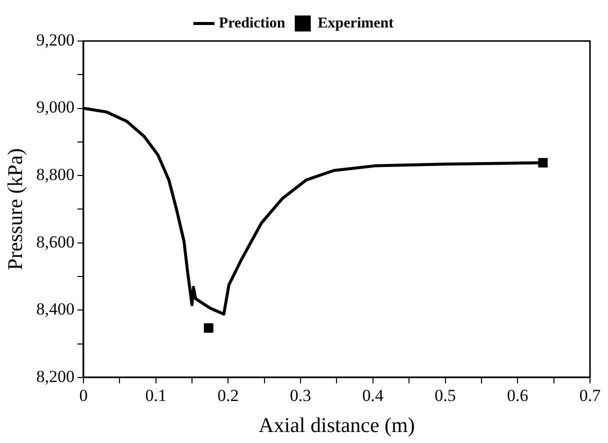 The width and height of the screenshot is (608, 443). Describe the element at coordinates (252, 23) in the screenshot. I see `legend-label: Prediction` at that location.